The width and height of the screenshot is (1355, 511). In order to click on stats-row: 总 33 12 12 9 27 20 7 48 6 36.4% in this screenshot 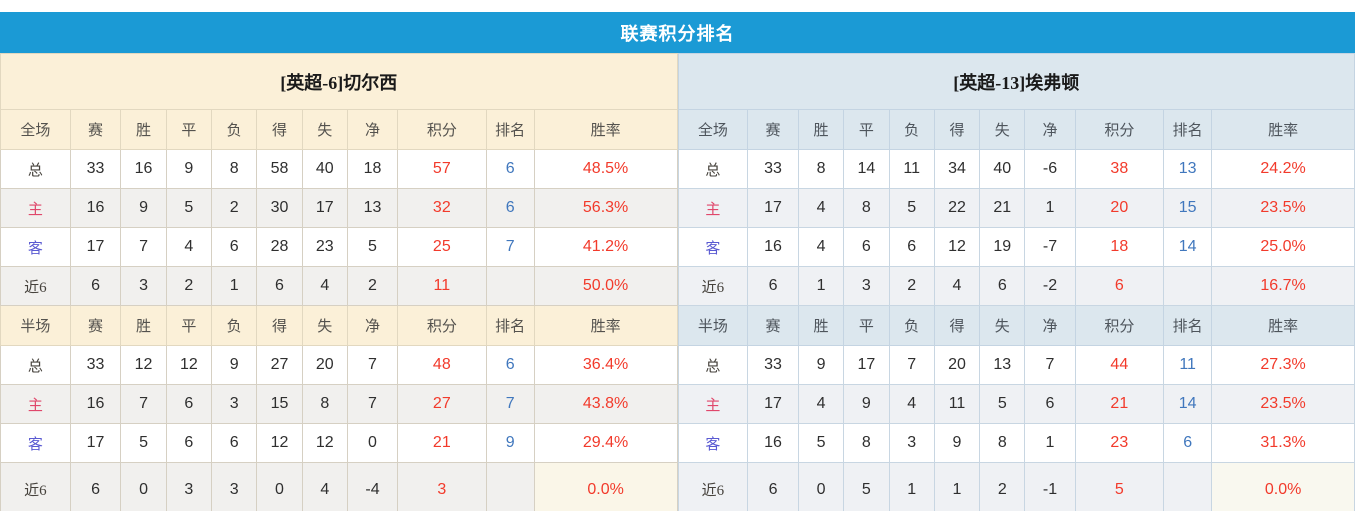, I will do `click(339, 365)`.